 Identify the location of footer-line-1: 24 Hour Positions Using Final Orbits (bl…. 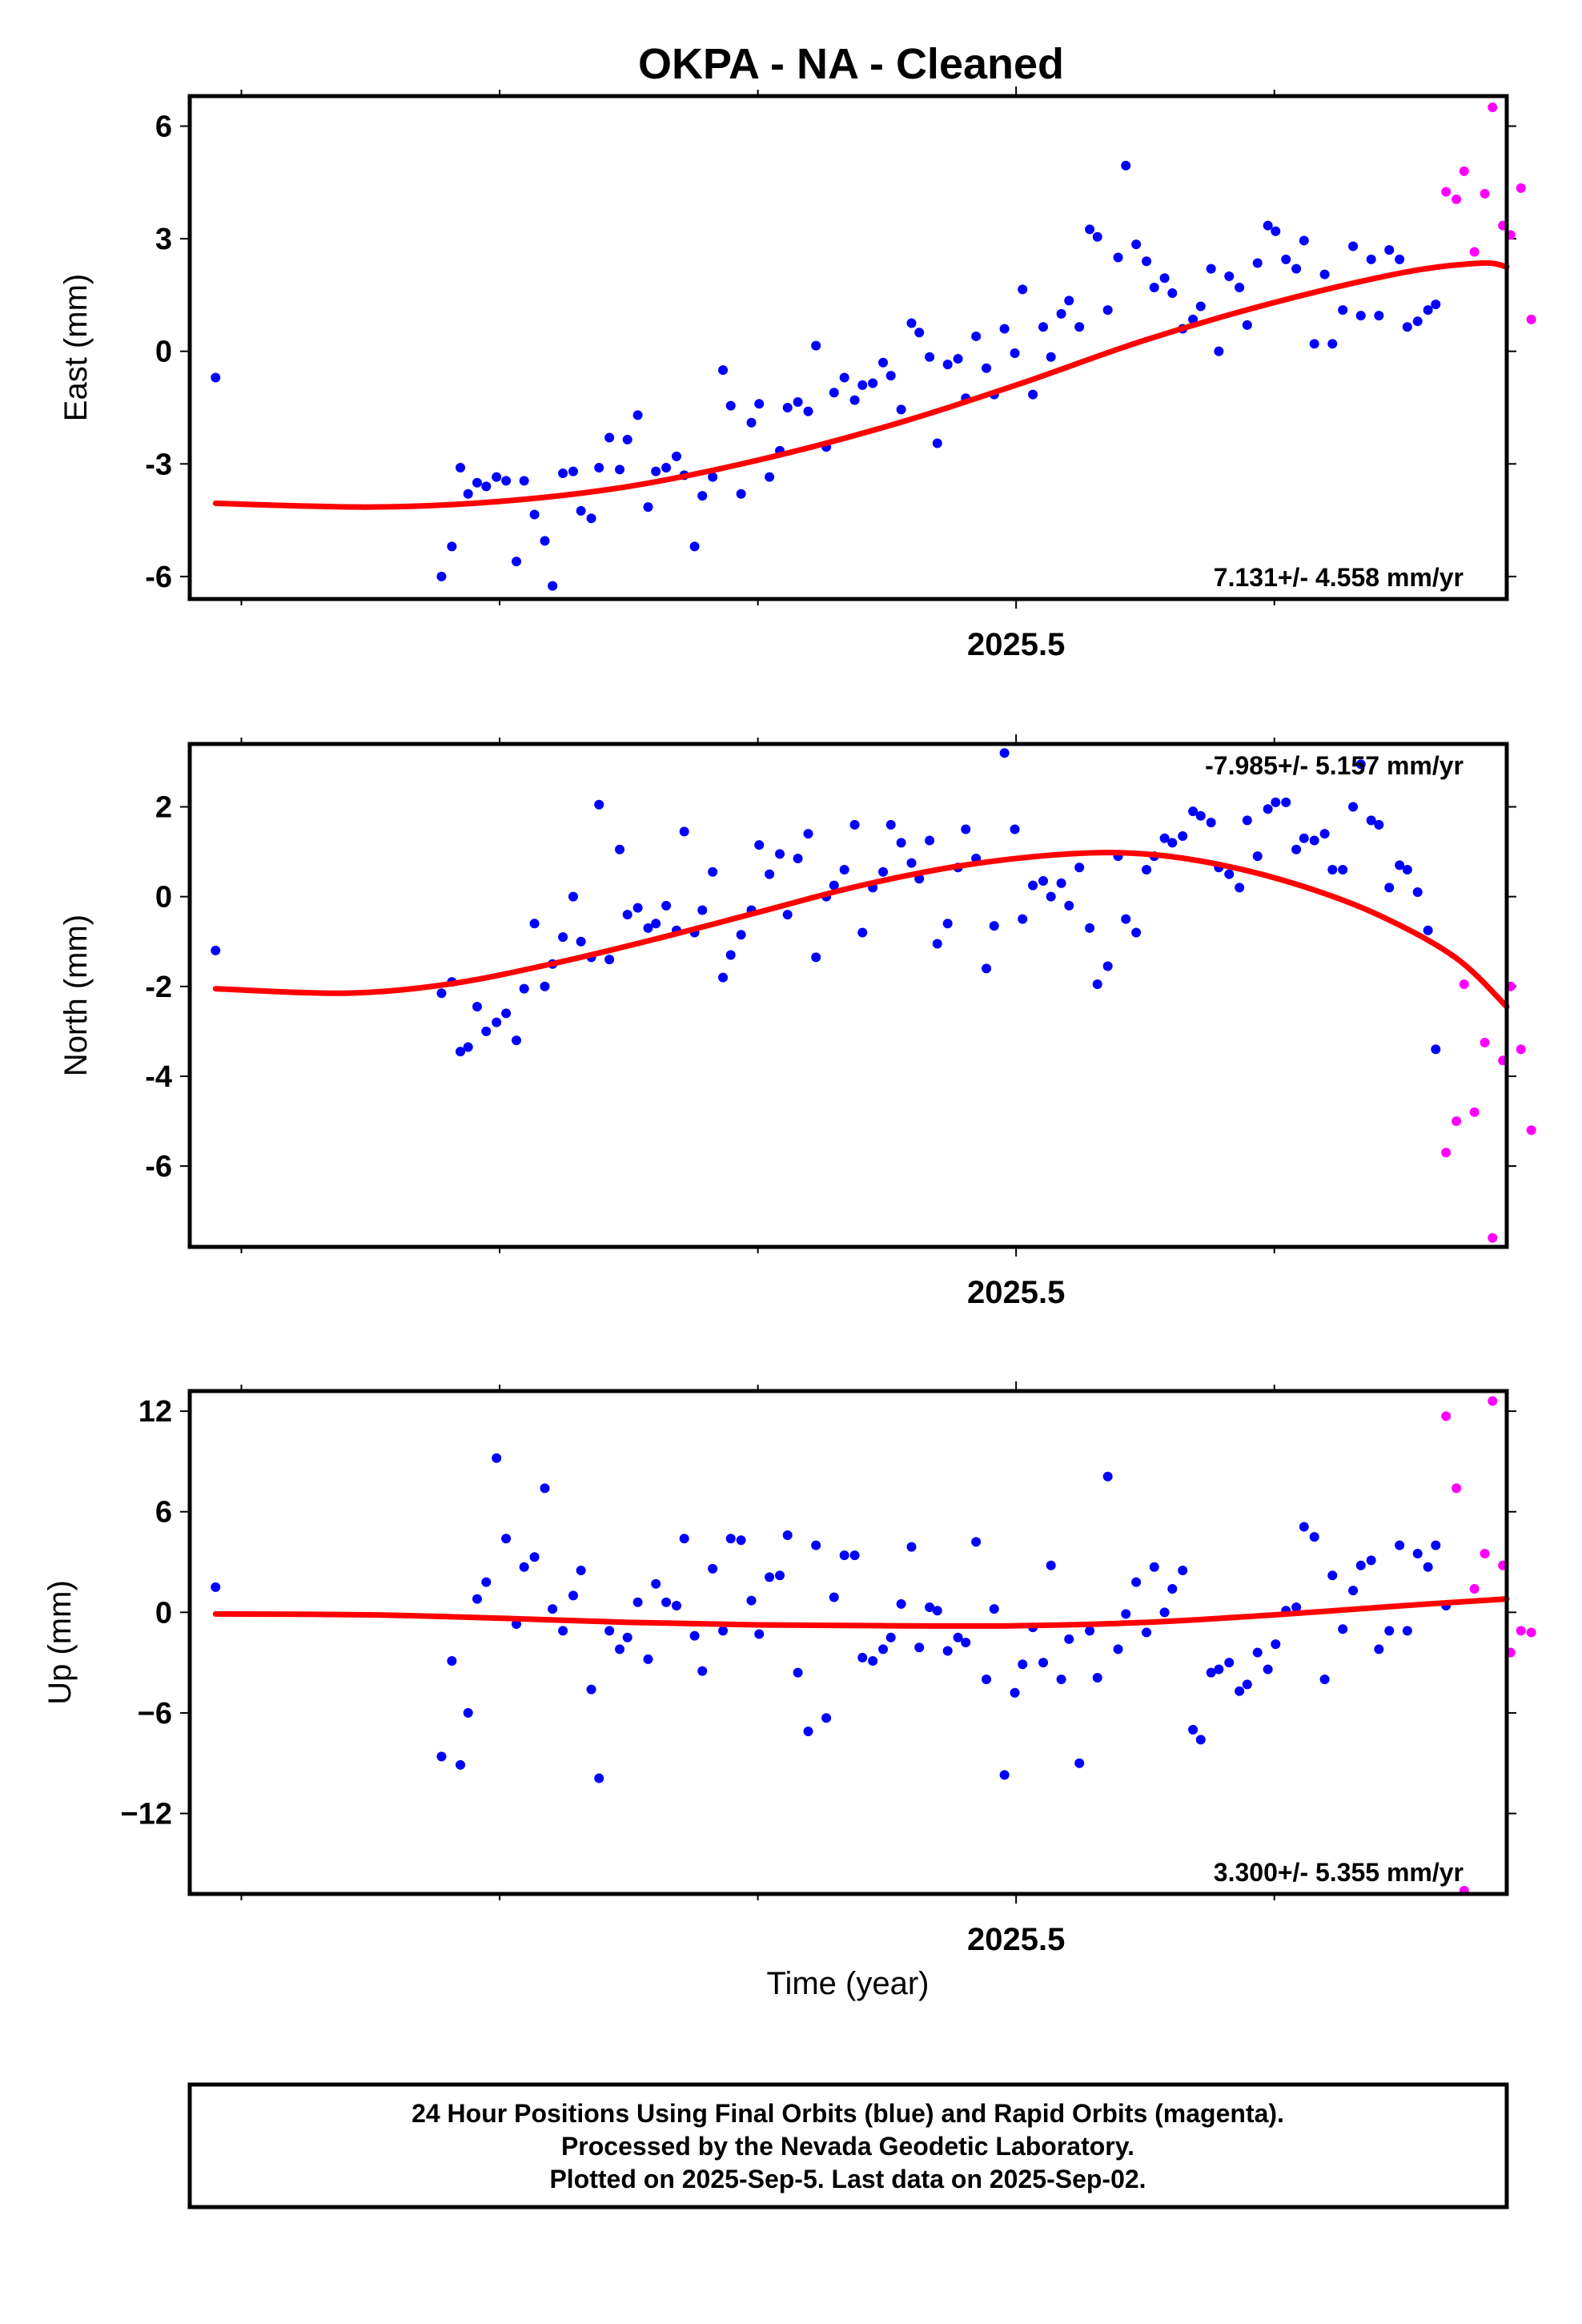
(848, 2113).